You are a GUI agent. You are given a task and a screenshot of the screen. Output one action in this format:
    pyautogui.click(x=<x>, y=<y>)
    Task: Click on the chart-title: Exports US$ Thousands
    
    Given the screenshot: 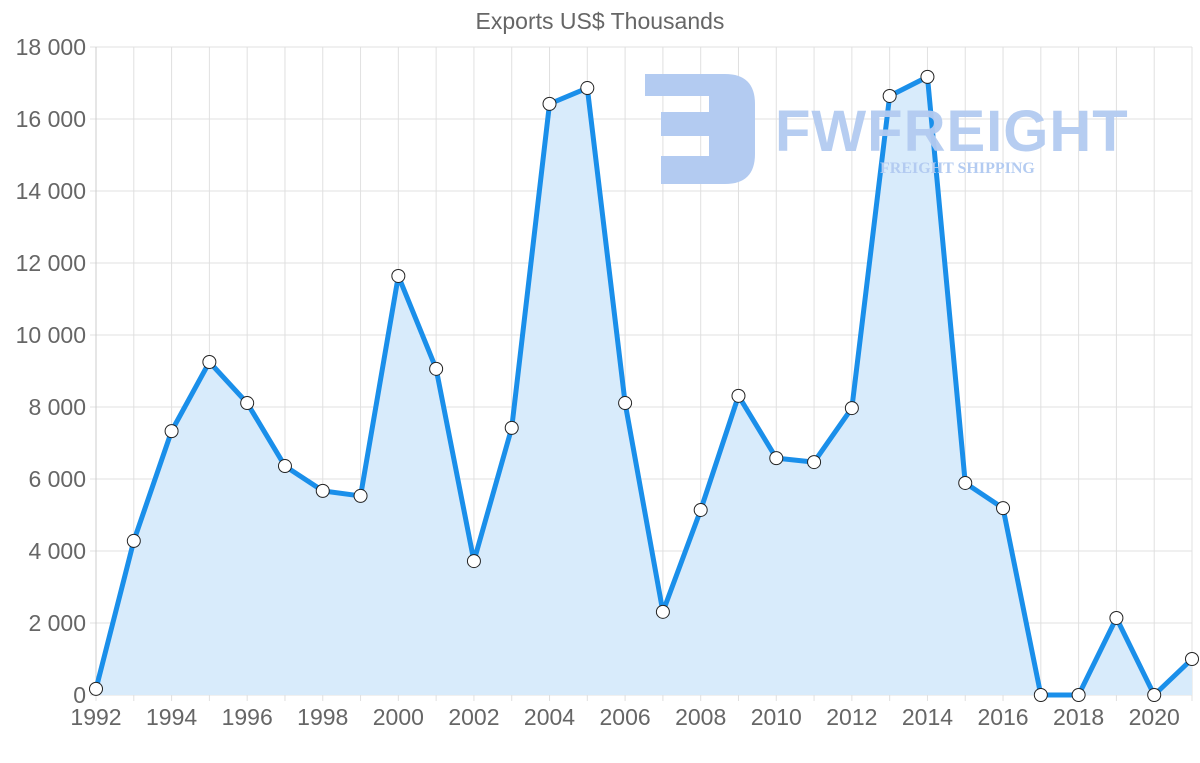 What is the action you would take?
    pyautogui.click(x=600, y=21)
    